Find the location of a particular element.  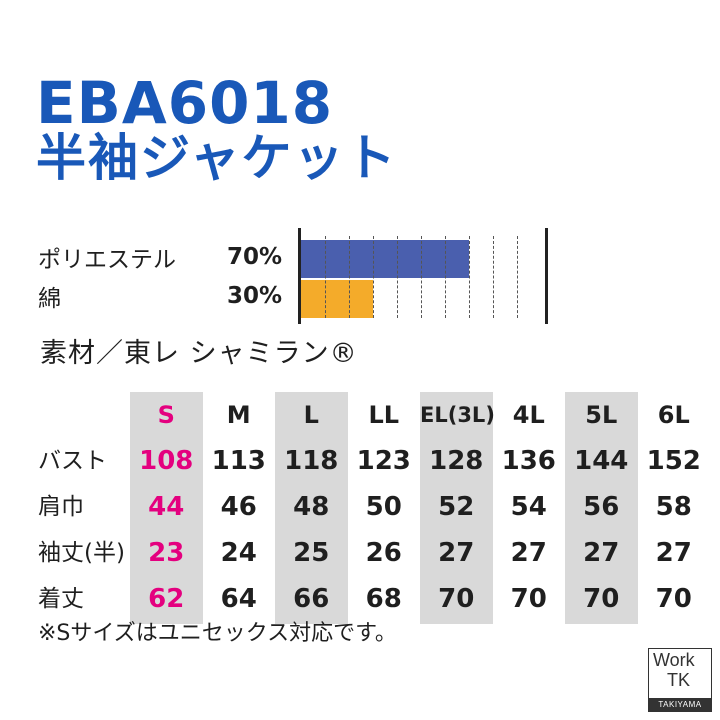

size-value-cell: 25 is located at coordinates (311, 553).